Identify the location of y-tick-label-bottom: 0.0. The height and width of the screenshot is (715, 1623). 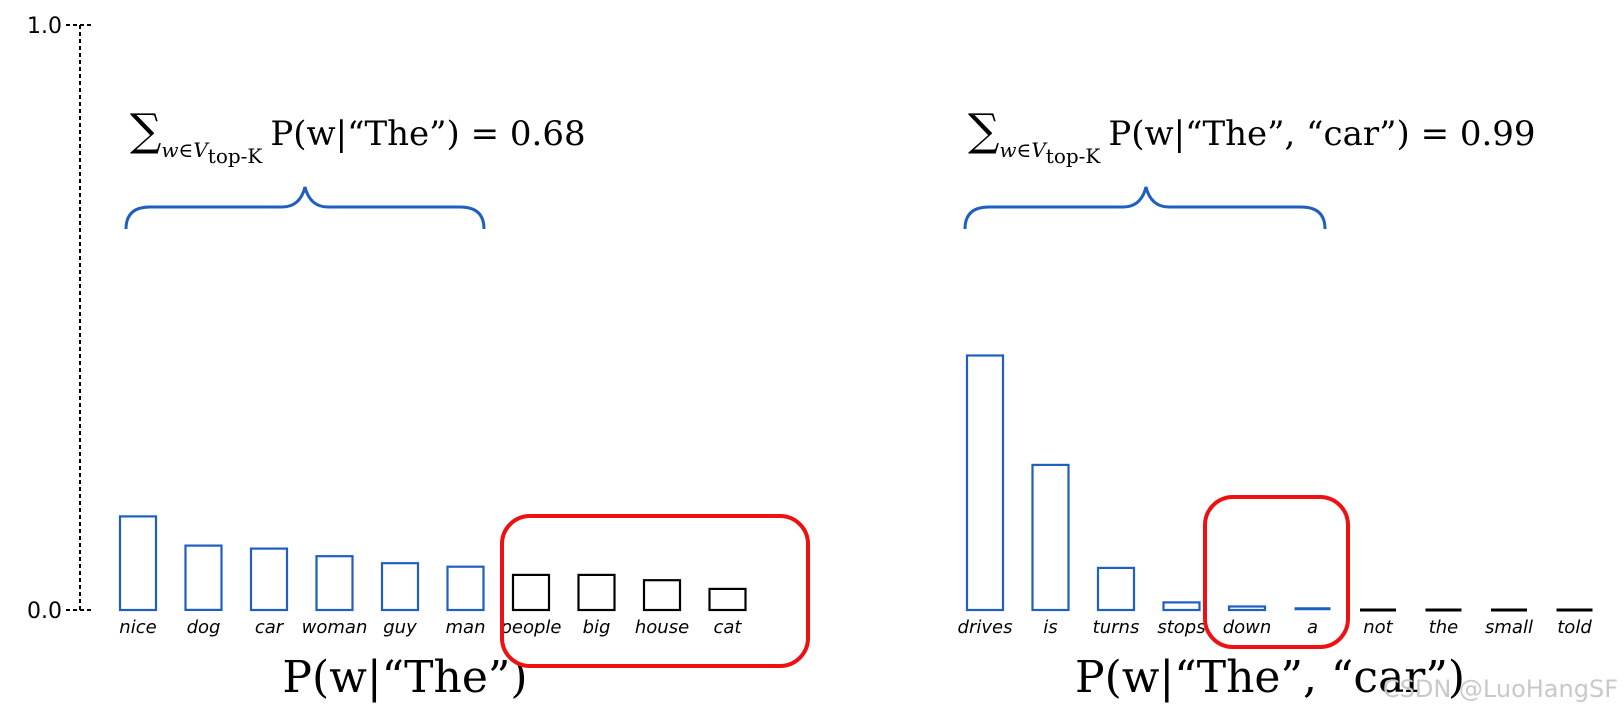
(44, 611).